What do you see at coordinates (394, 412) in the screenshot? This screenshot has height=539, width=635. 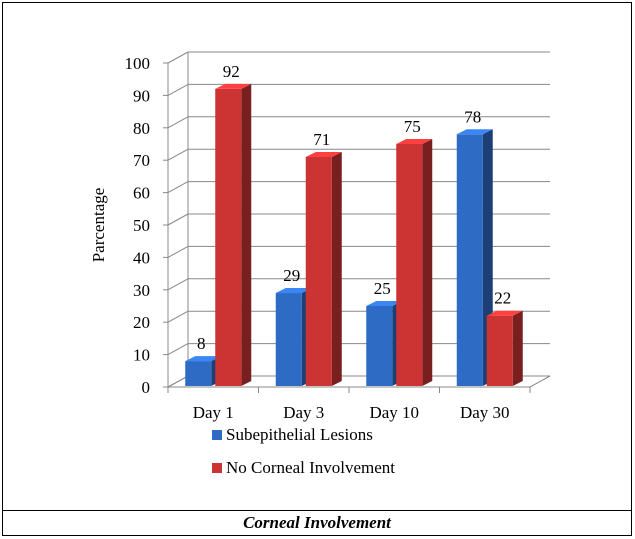 I see `x-category-label: Day 10` at bounding box center [394, 412].